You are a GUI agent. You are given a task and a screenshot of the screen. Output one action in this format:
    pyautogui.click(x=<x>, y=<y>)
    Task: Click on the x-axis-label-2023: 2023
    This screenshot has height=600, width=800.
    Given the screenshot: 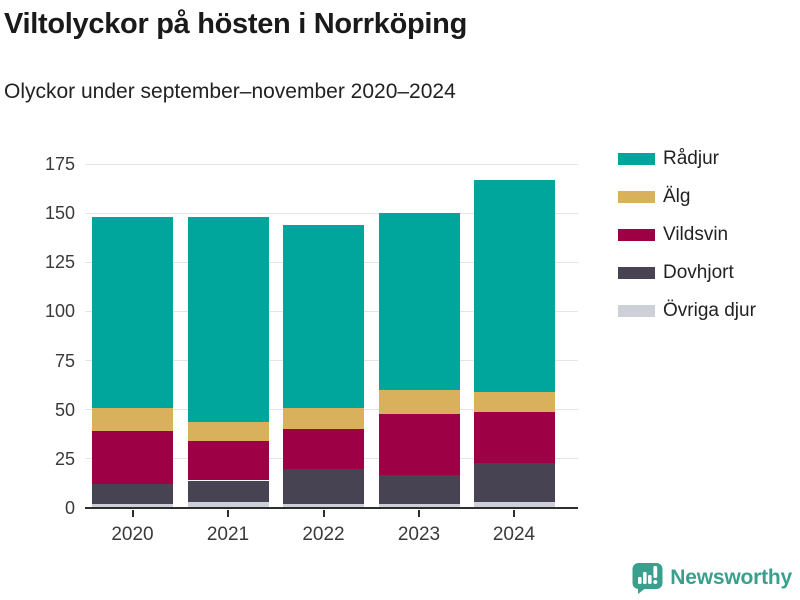 What is the action you would take?
    pyautogui.click(x=419, y=534)
    